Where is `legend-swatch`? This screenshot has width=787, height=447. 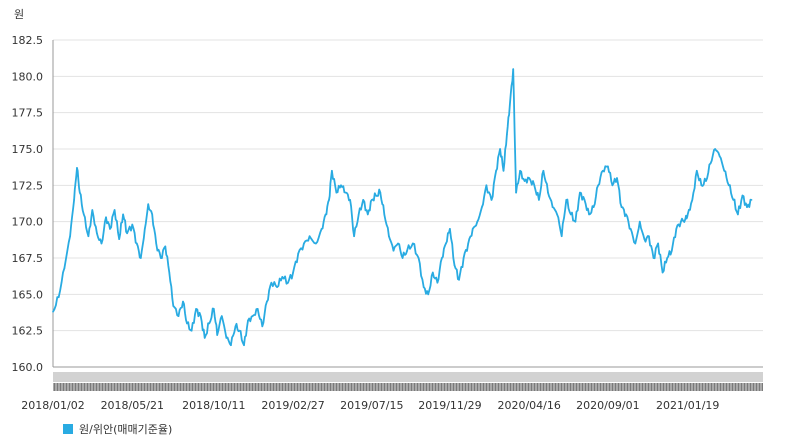
legend-swatch is located at coordinates (68, 429).